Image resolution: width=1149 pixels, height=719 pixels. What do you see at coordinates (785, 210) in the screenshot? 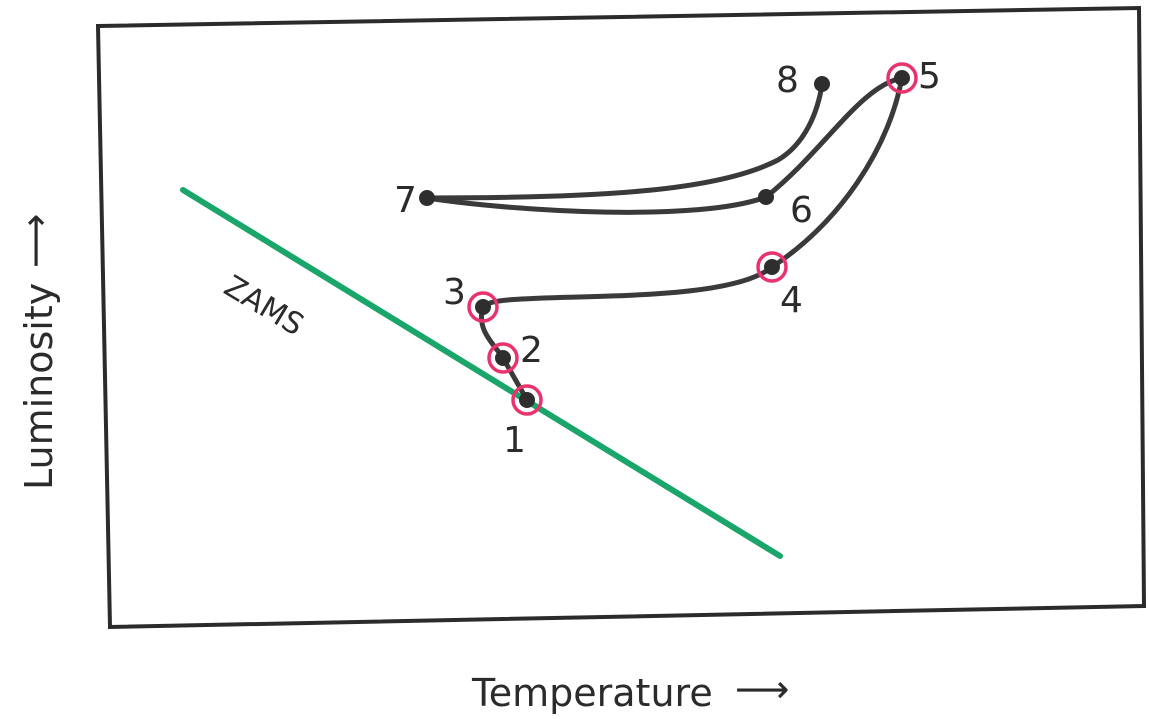
I see `track-point-6: 6` at bounding box center [785, 210].